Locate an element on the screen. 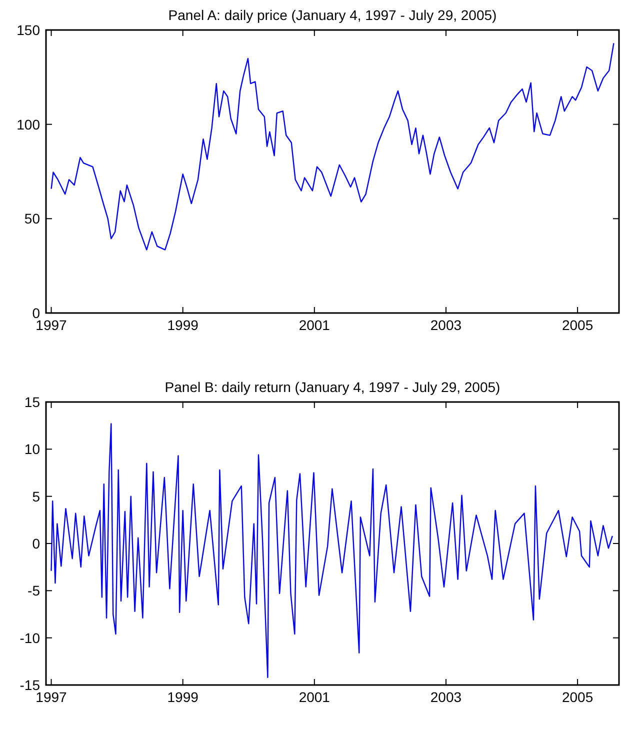  chart-title: Panel B: daily return (January 4, 1997 - July 29, 2005) is located at coordinates (332, 387).